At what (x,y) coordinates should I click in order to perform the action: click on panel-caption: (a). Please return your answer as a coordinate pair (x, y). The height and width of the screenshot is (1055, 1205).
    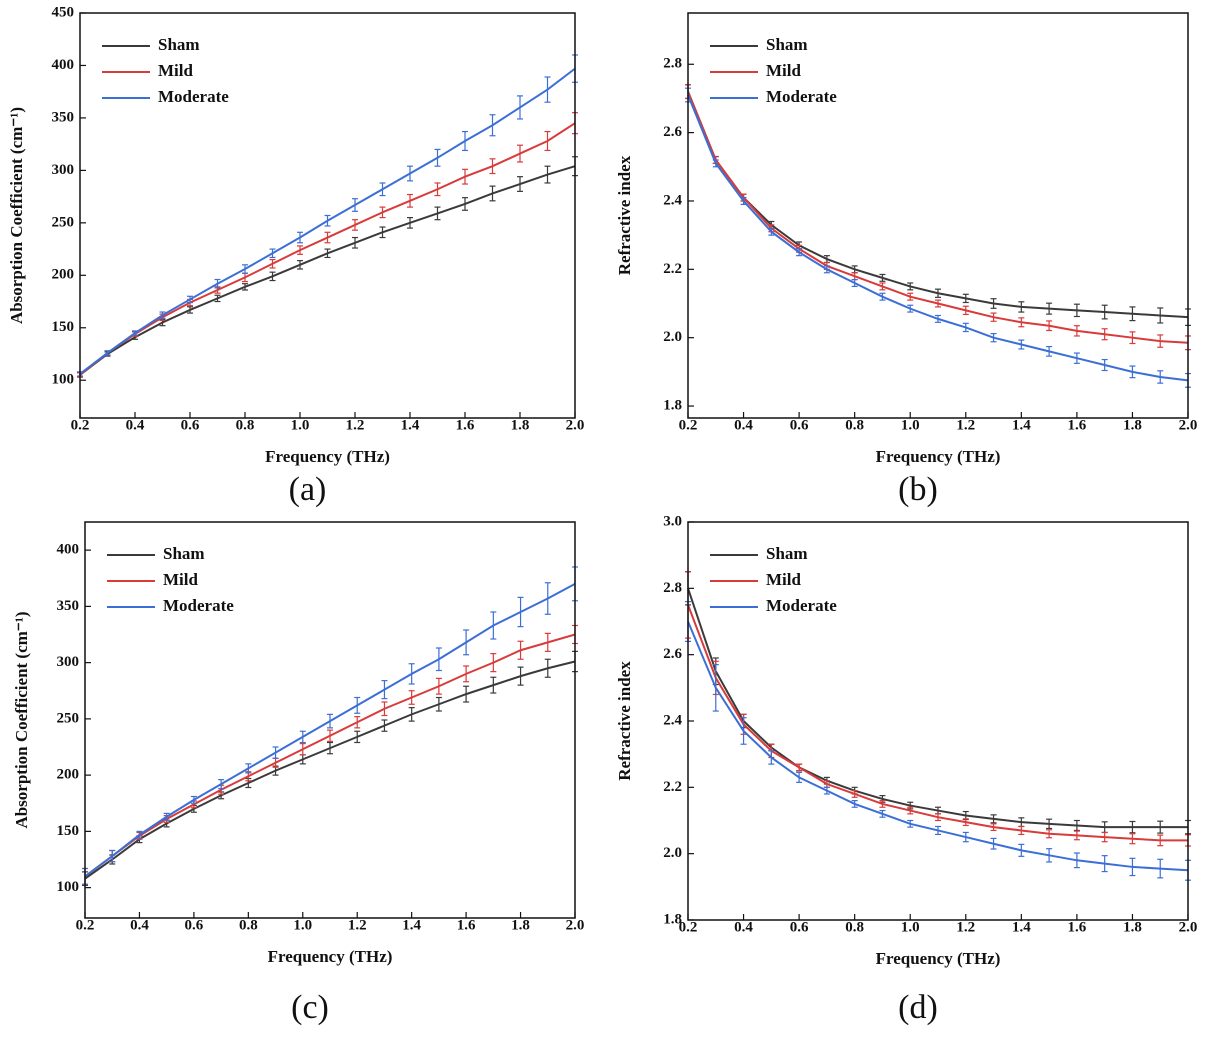
    Looking at the image, I should click on (308, 489).